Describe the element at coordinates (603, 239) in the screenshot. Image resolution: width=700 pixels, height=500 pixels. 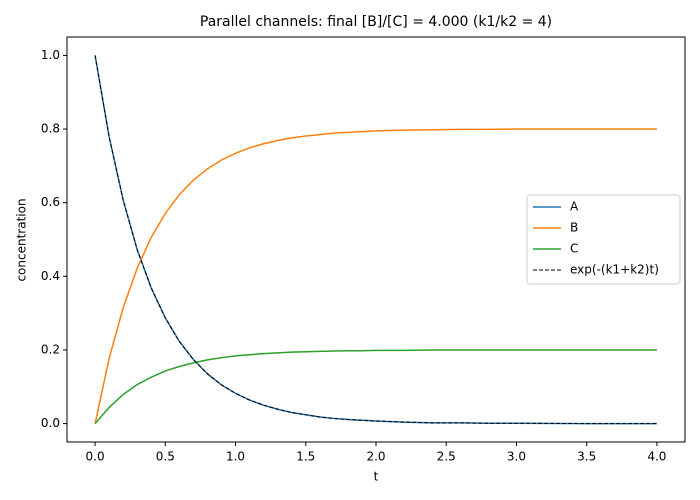
I see `legend-box` at that location.